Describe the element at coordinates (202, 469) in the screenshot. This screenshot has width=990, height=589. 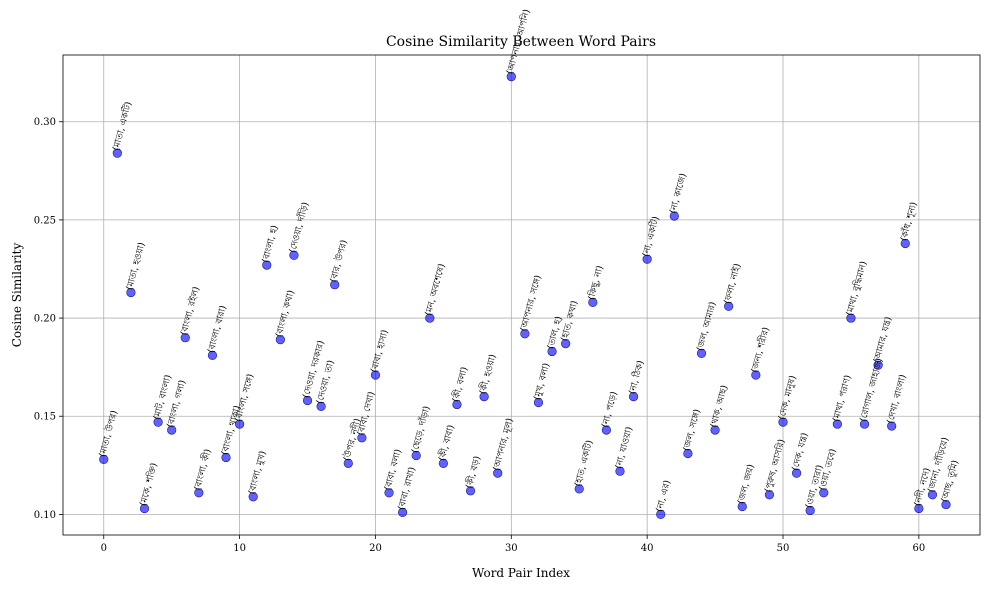
I see `point-label: (বাংলা, কী)` at that location.